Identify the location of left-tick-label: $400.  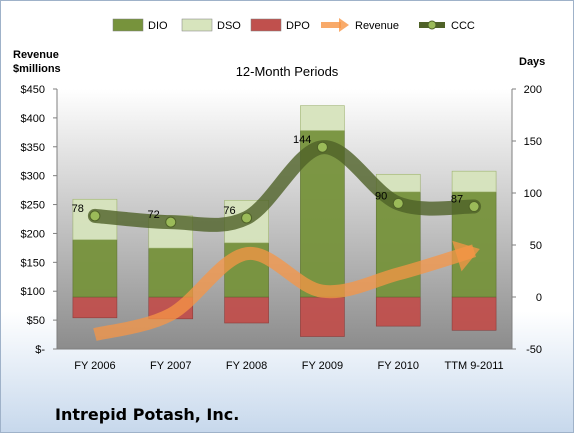
(33, 119).